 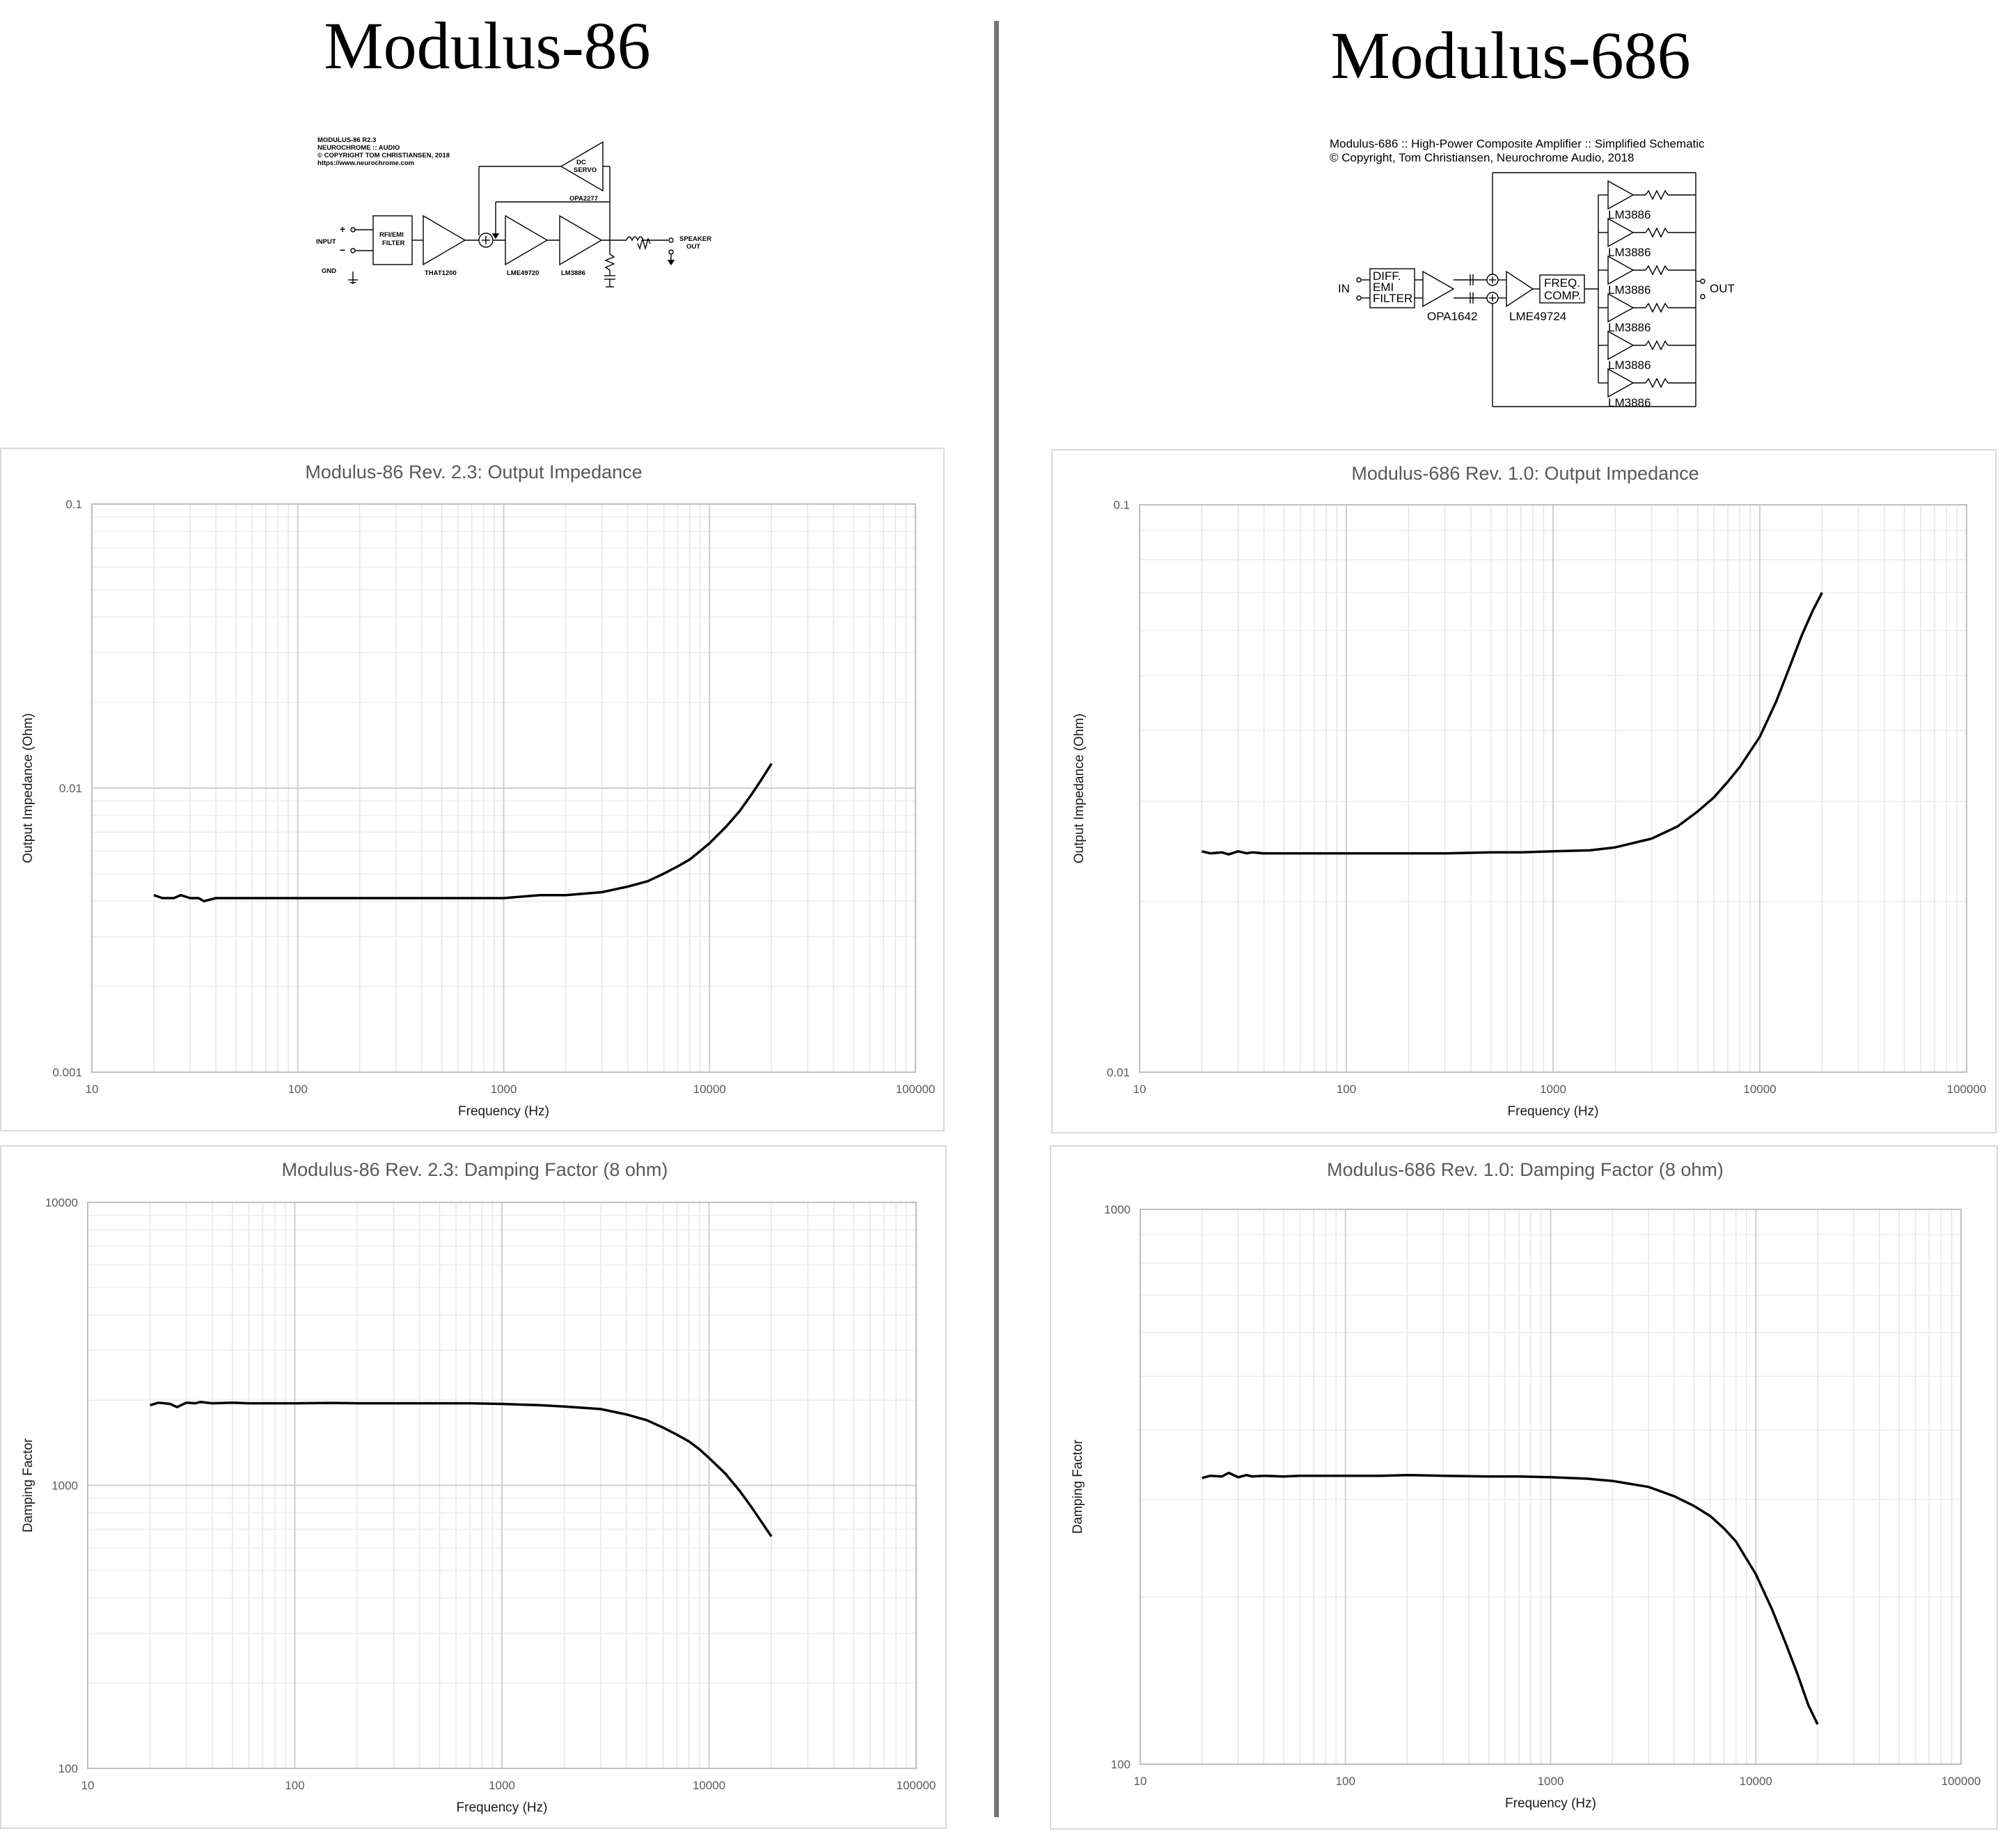 What do you see at coordinates (326, 242) in the screenshot?
I see `schematic-input-label: INPUT` at bounding box center [326, 242].